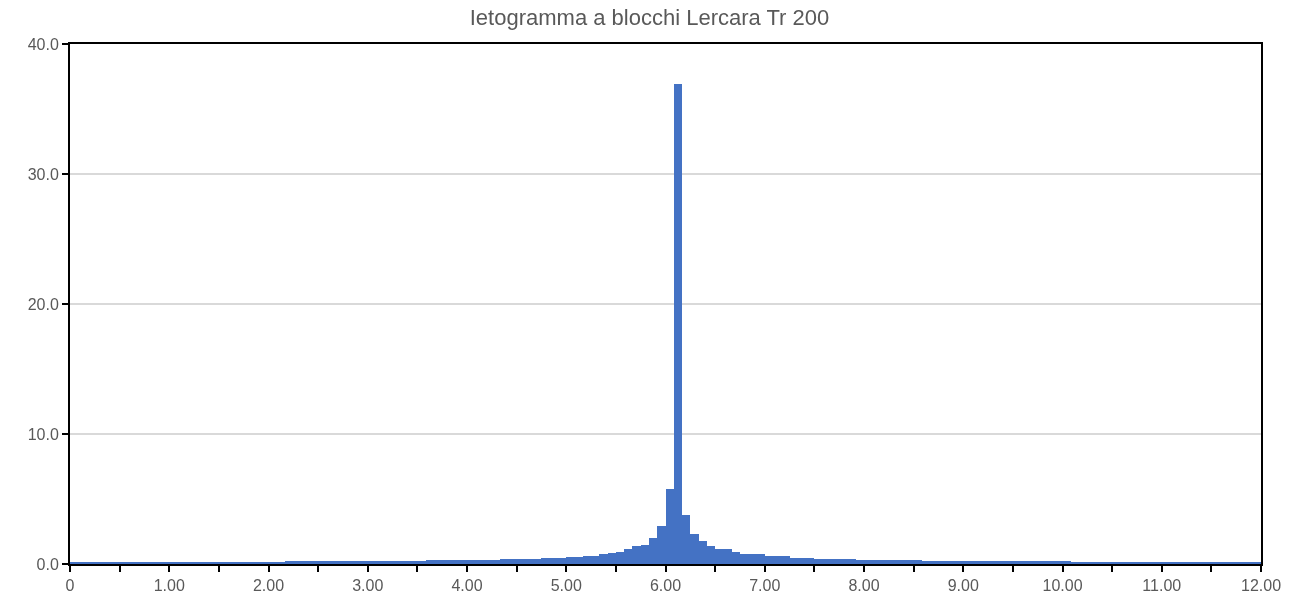  Describe the element at coordinates (43, 304) in the screenshot. I see `y-tick-label: 20.0` at that location.